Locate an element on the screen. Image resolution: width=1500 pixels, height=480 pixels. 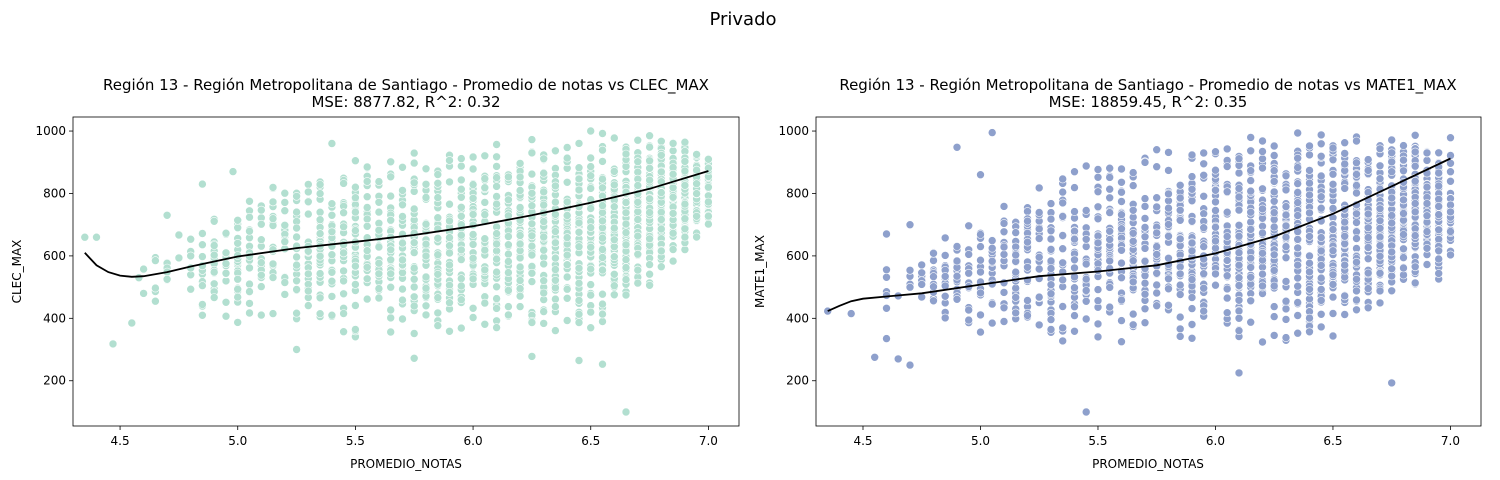
x-tick-label: 4.5 is located at coordinates (120, 441).